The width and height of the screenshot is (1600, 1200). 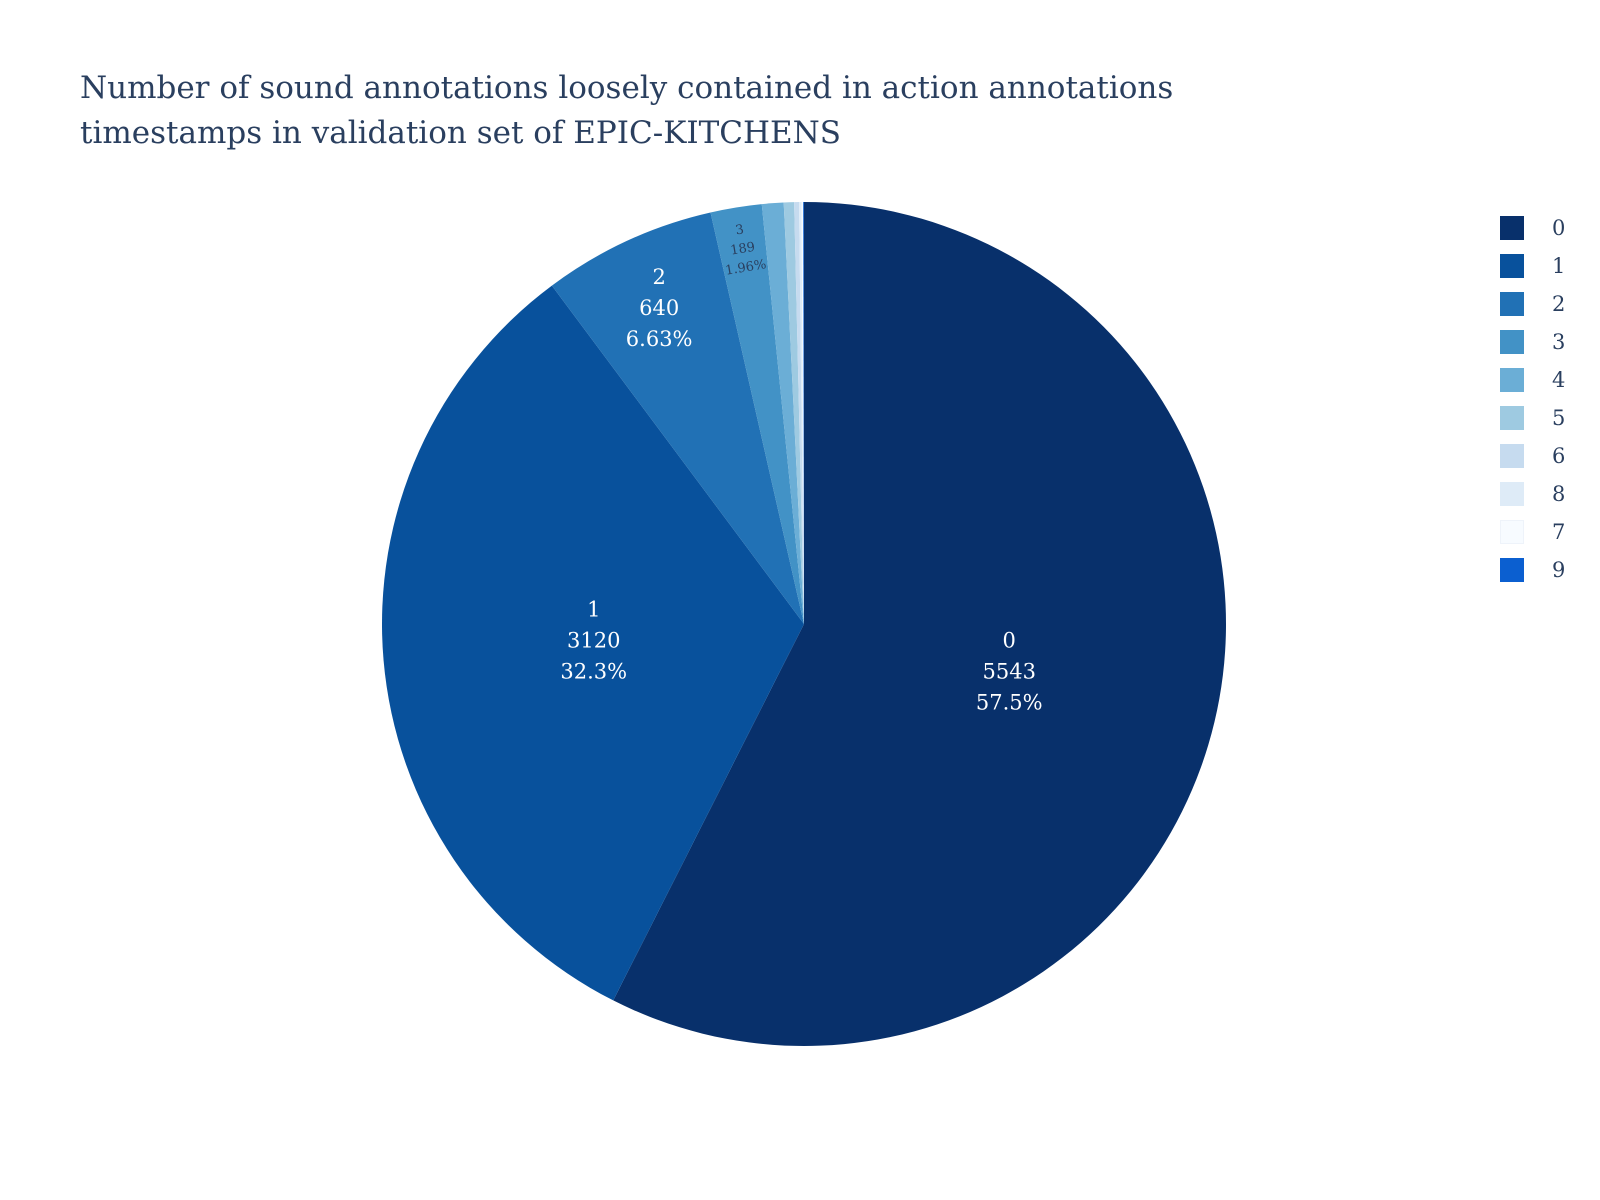 I want to click on slice-label-group-1: 1 3120 32.3%, so click(x=593, y=641).